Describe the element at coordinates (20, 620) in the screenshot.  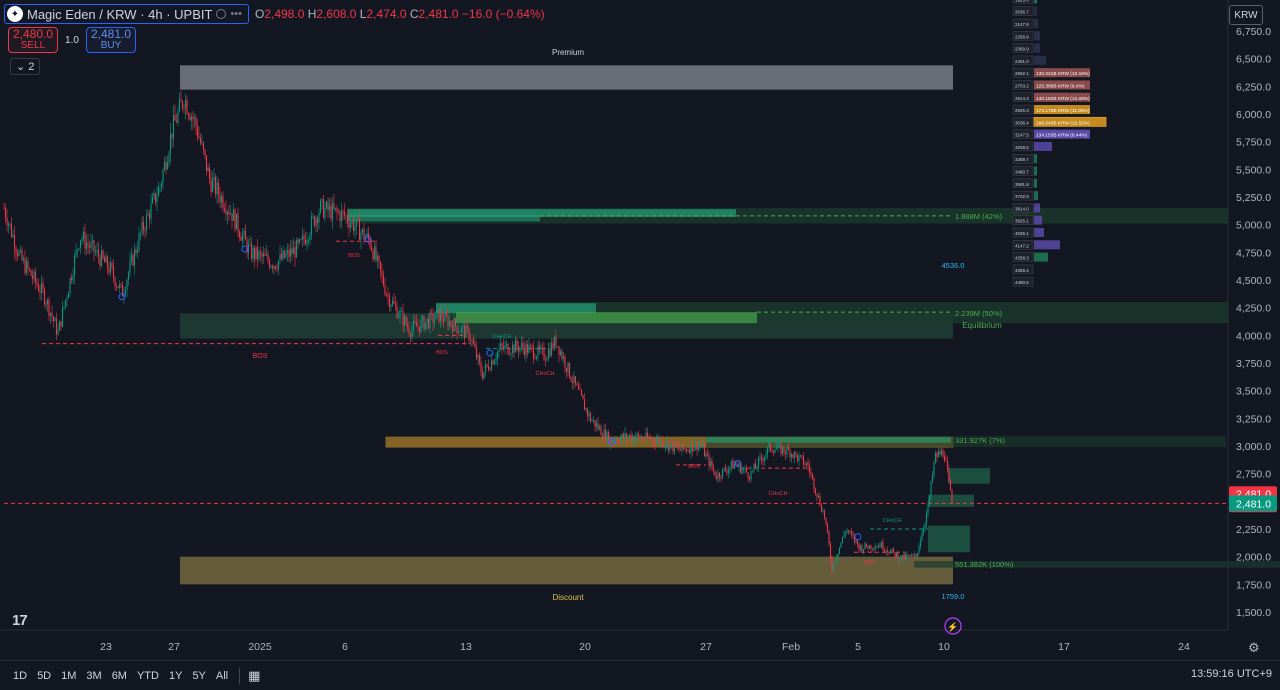
I see `tradingview-logo-icon: 17` at that location.